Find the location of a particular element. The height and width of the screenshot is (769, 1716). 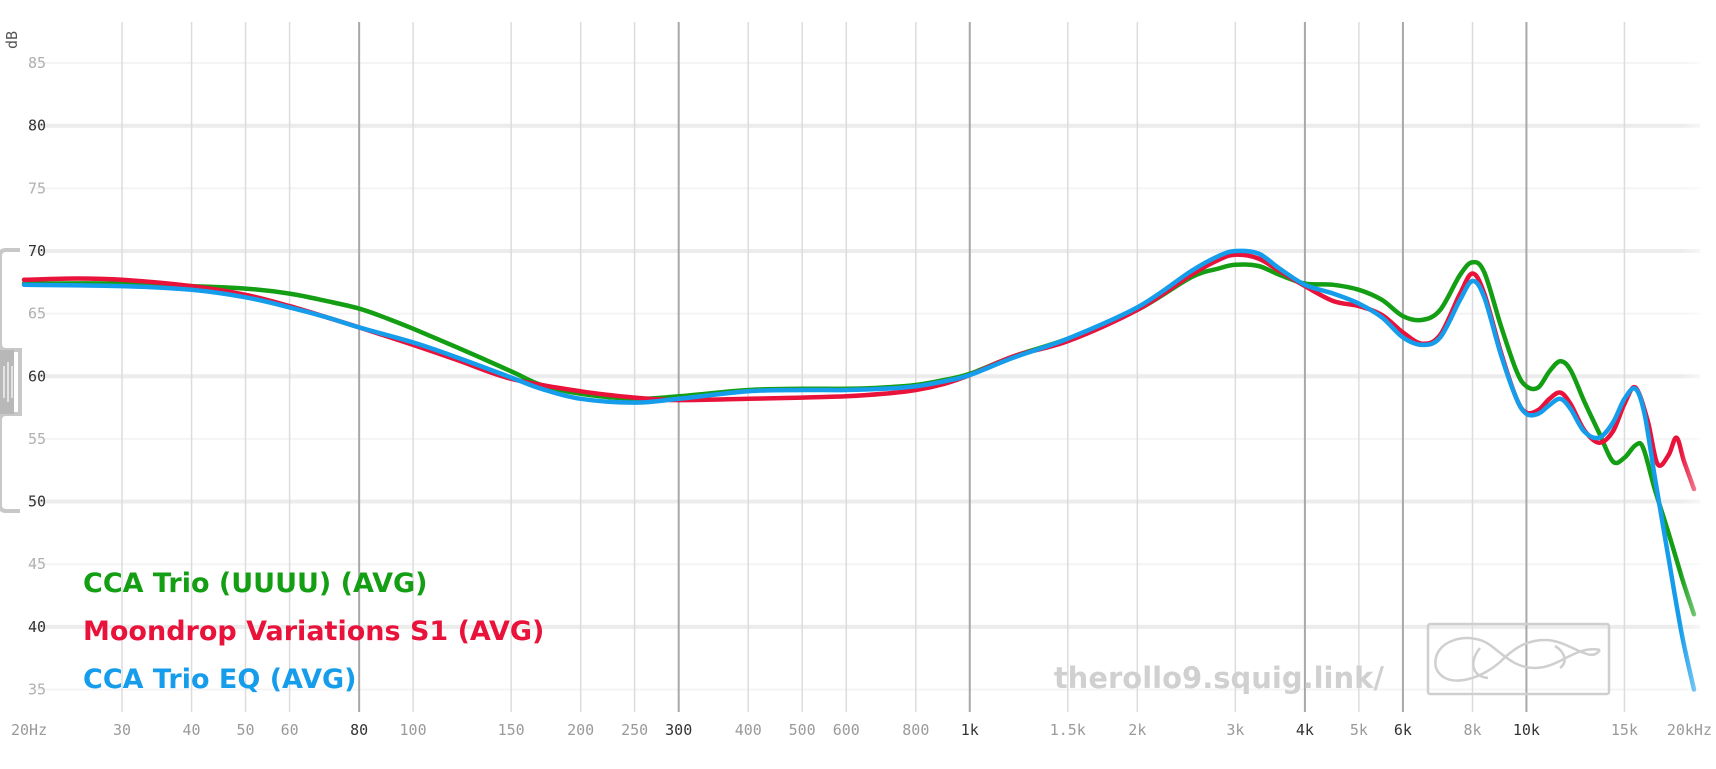

x-tick-label: 10k is located at coordinates (1526, 730).